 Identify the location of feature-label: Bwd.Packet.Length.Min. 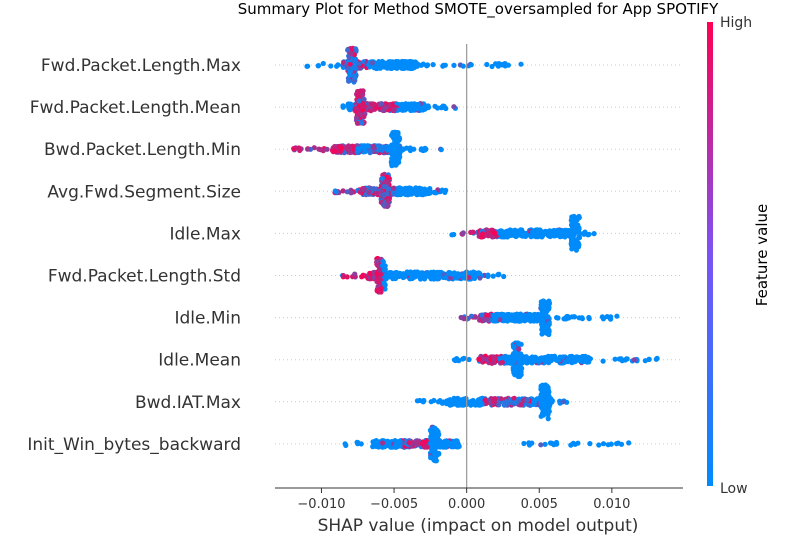
(142, 150).